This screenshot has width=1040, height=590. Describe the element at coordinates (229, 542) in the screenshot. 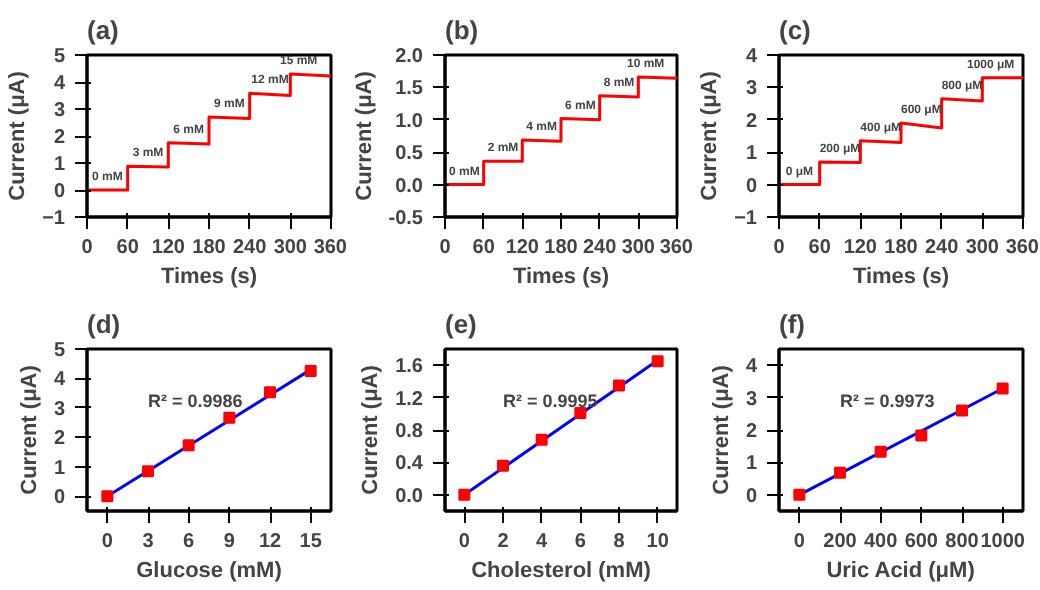

I see `x-tick-label: 9` at that location.